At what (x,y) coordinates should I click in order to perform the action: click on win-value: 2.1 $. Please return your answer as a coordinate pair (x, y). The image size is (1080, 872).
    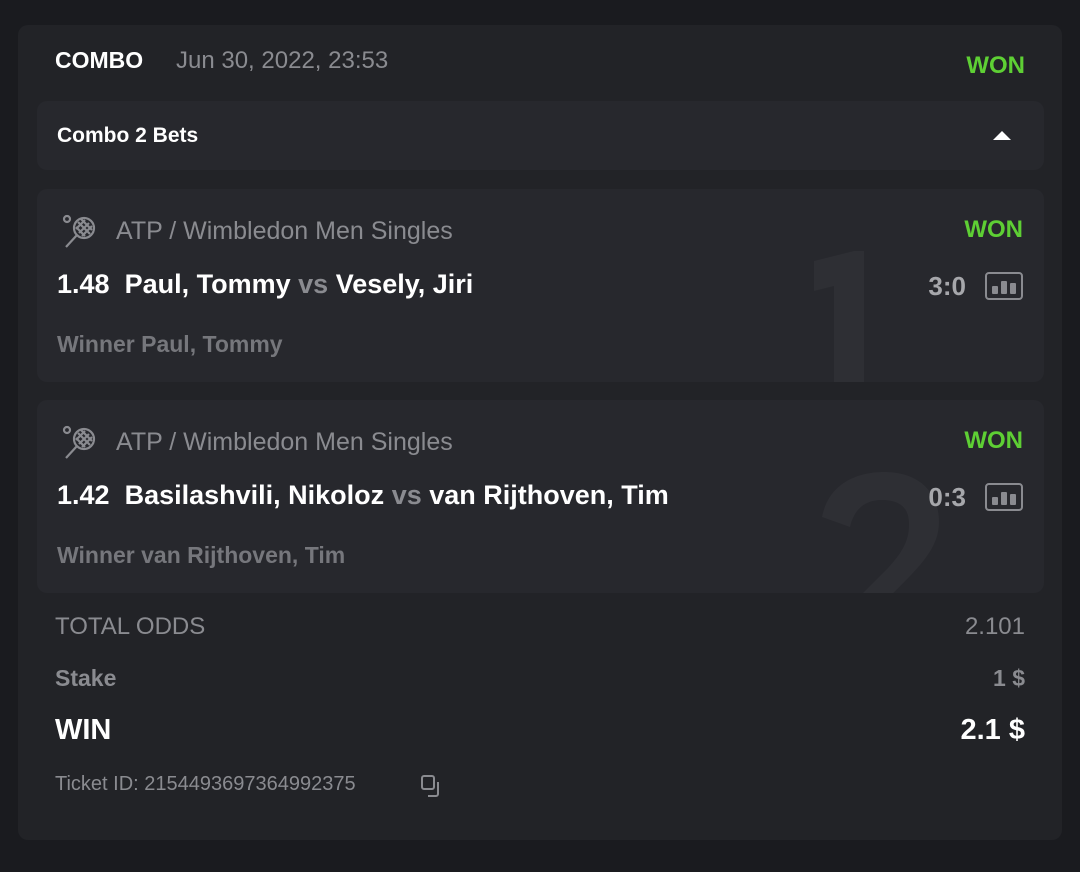
    Looking at the image, I should click on (993, 730).